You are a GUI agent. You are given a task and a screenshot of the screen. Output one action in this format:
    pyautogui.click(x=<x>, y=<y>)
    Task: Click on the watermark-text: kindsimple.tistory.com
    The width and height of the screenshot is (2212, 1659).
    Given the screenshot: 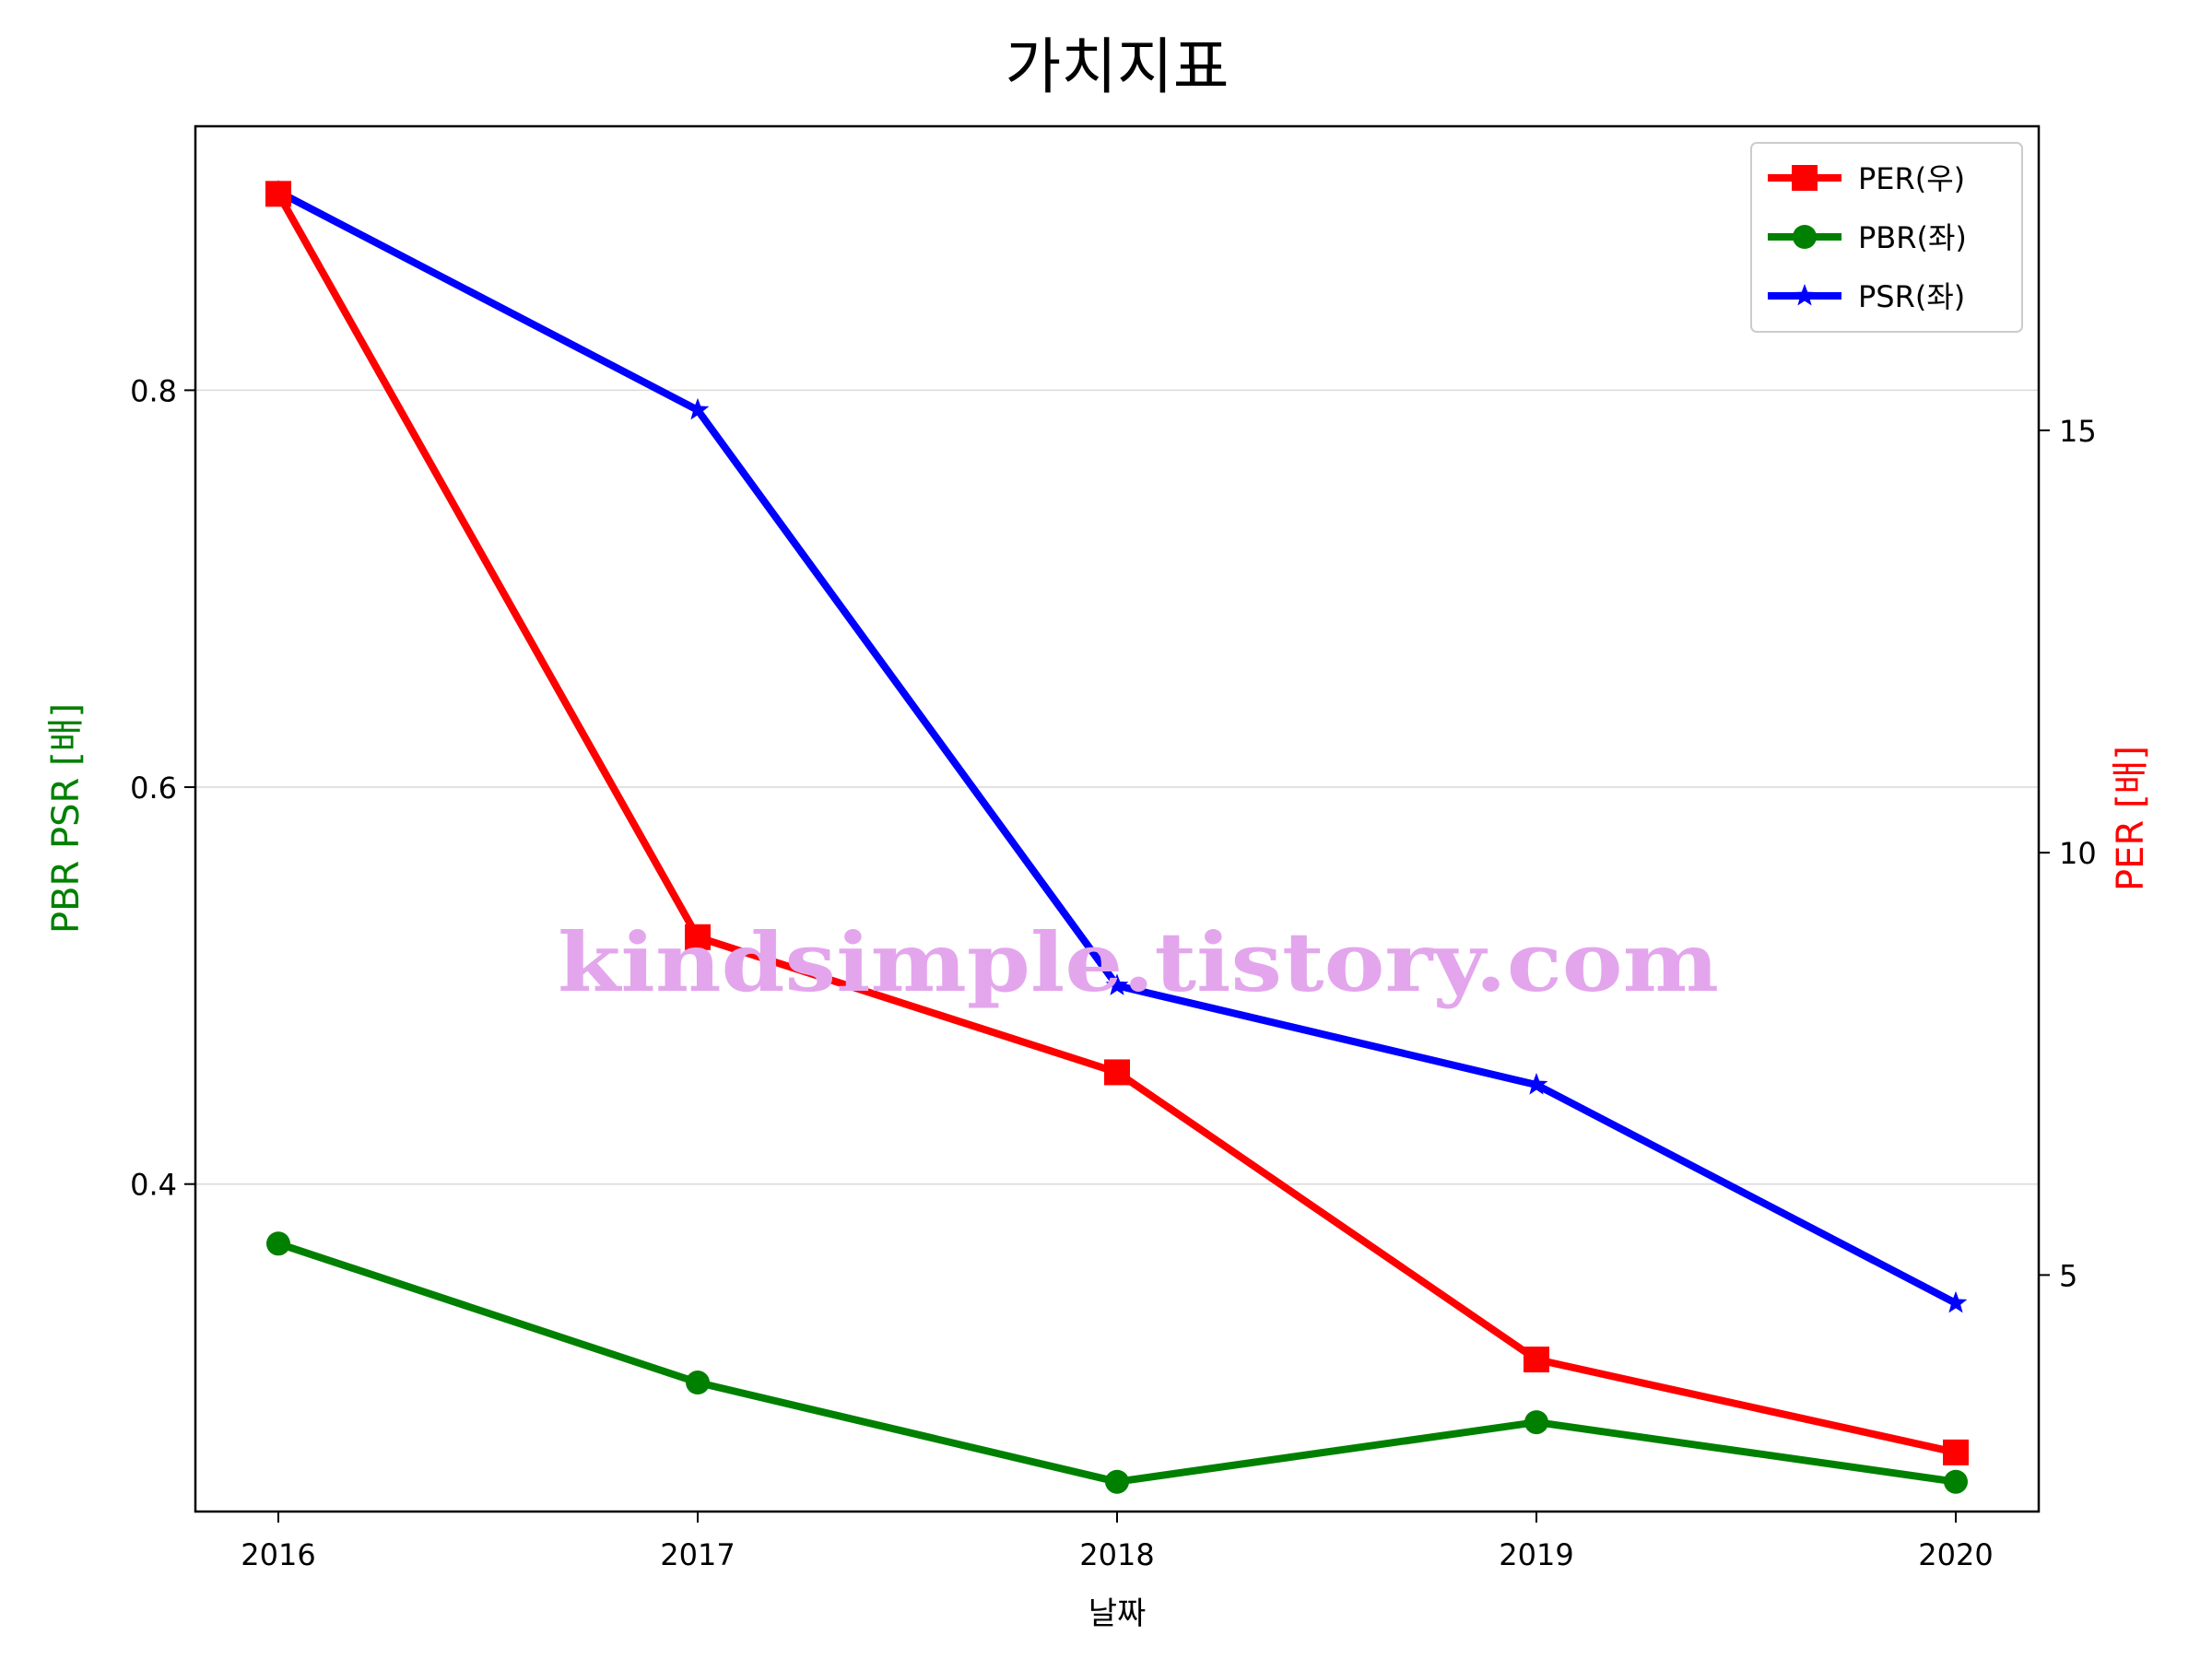 What is the action you would take?
    pyautogui.click(x=1138, y=962)
    